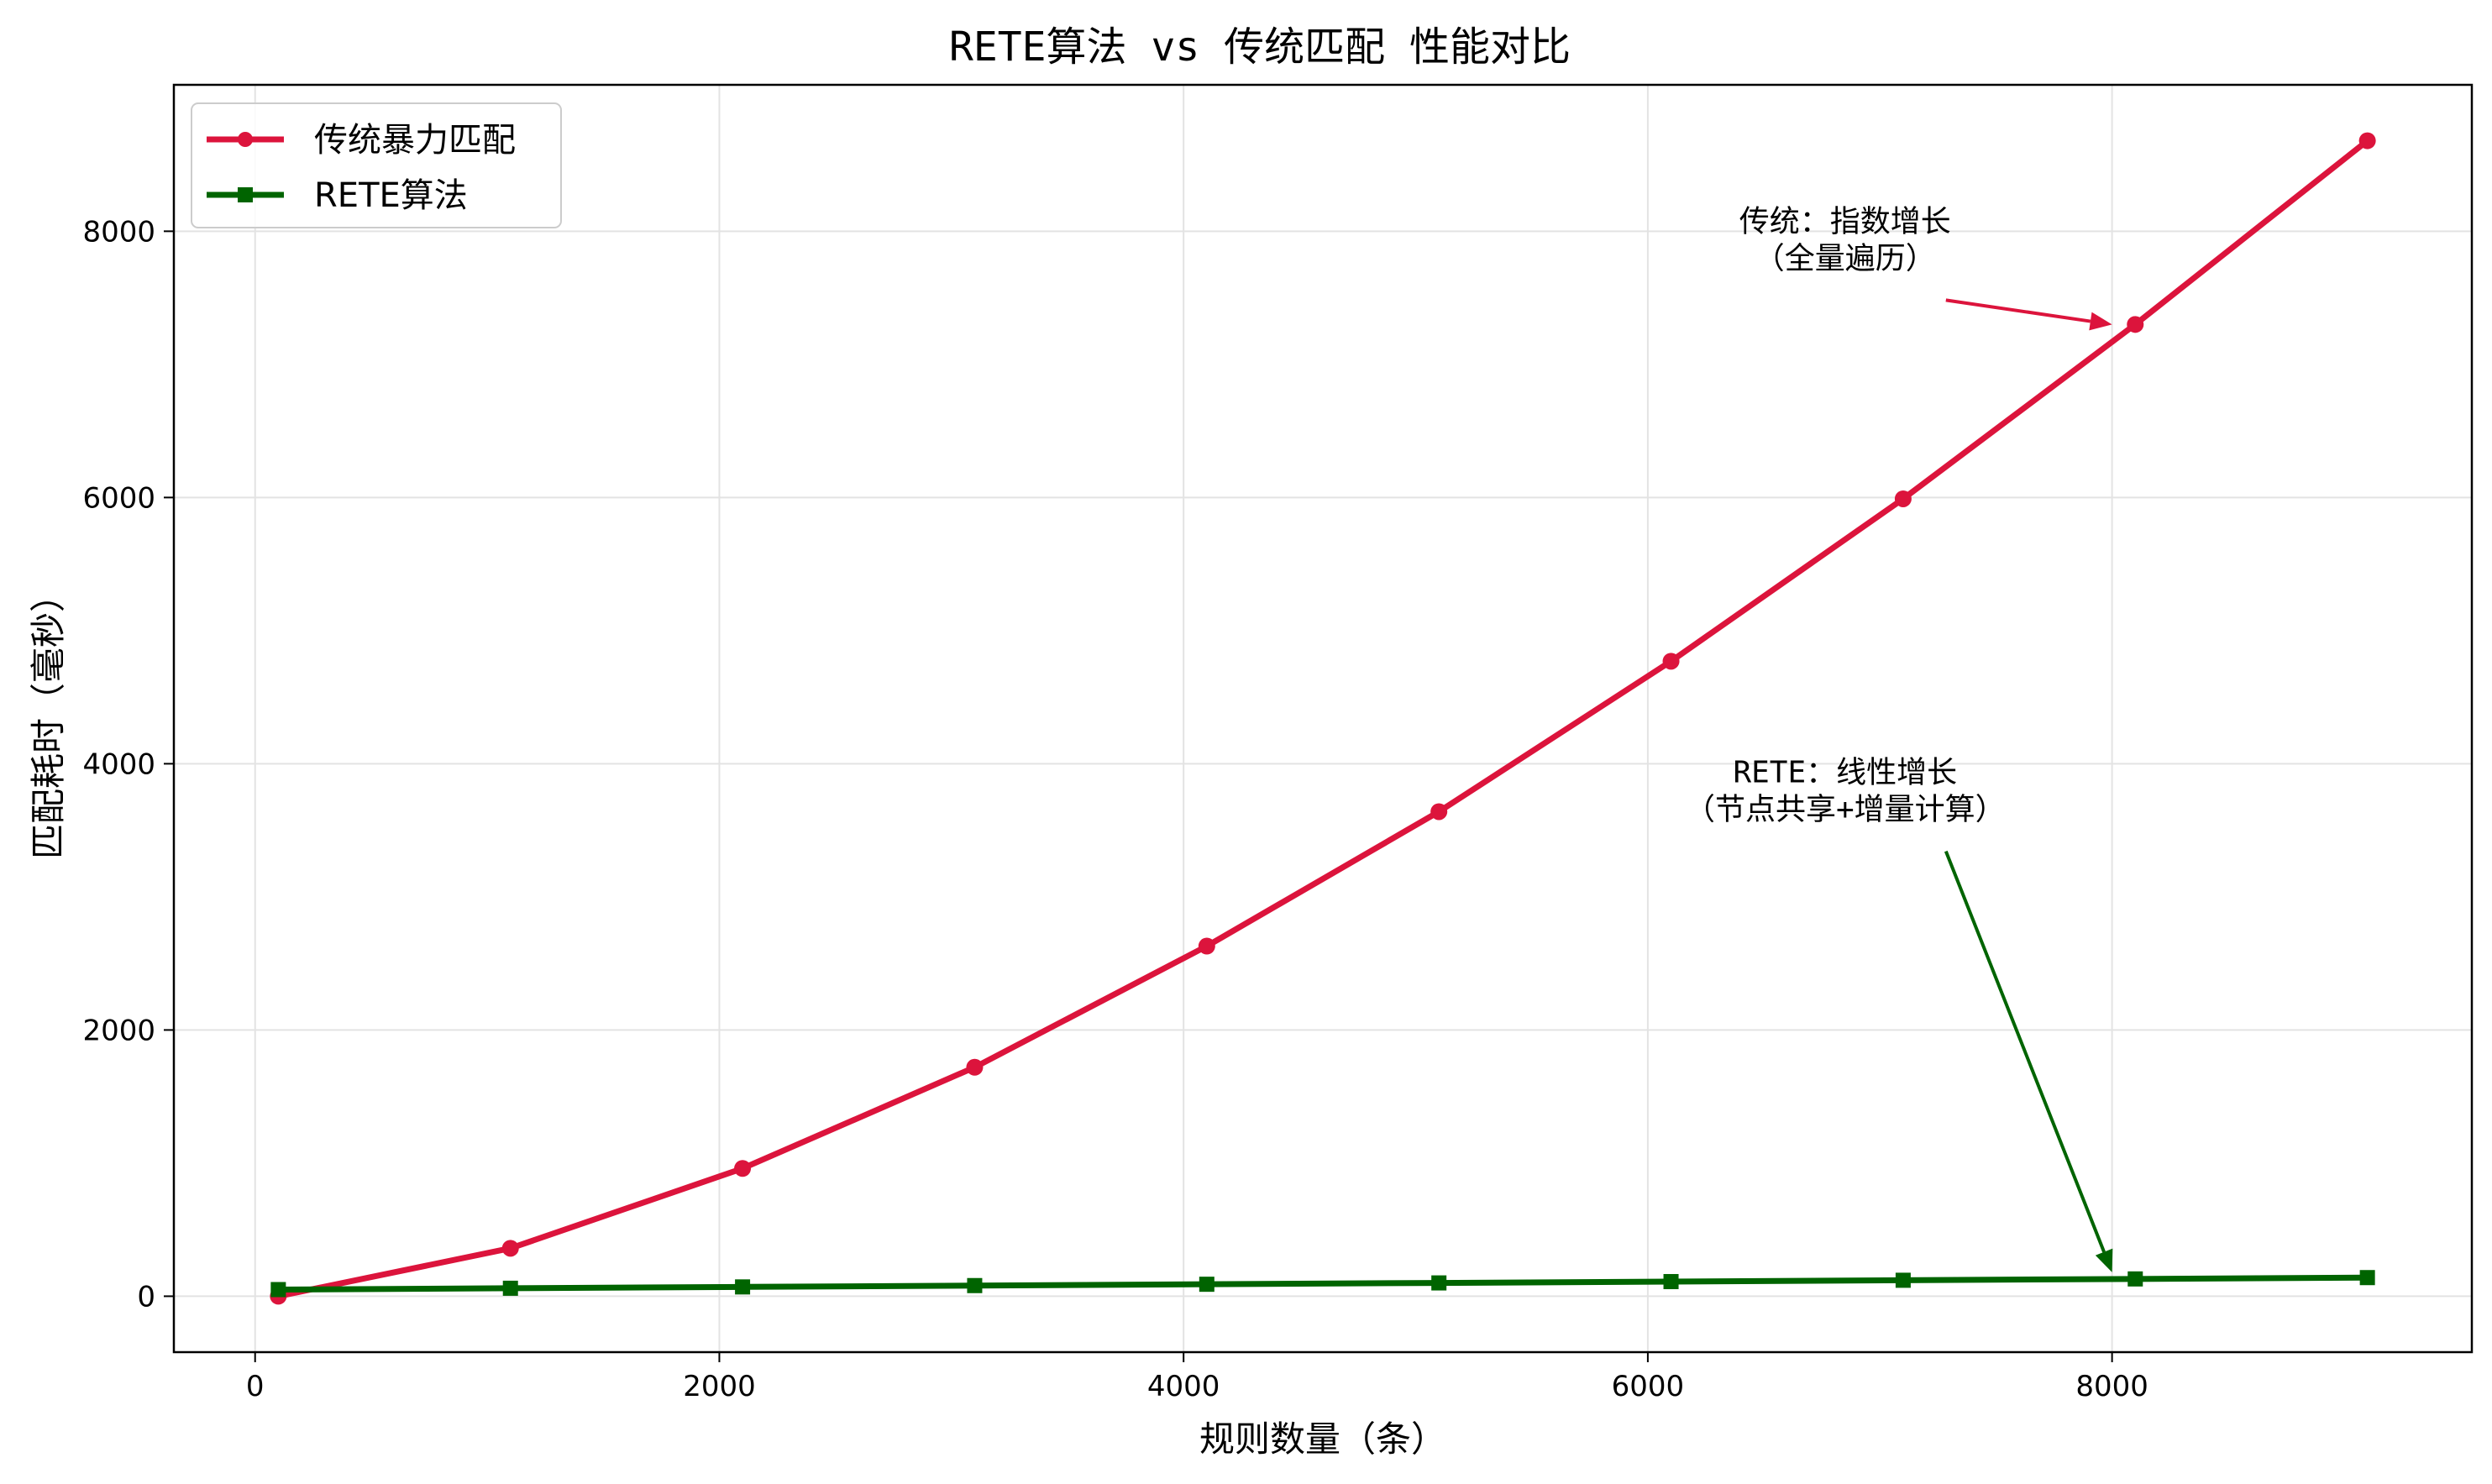 This screenshot has width=2492, height=1484. What do you see at coordinates (1260, 48) in the screenshot?
I see `chart-title: RETE算法 vs 传统匹配 性能对比` at bounding box center [1260, 48].